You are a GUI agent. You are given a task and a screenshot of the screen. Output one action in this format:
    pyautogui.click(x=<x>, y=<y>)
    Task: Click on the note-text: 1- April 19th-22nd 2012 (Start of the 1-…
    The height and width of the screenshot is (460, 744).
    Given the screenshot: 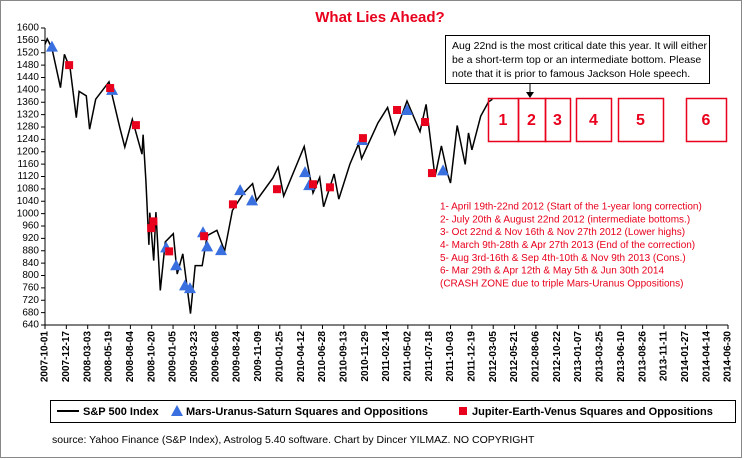 What is the action you would take?
    pyautogui.click(x=571, y=207)
    